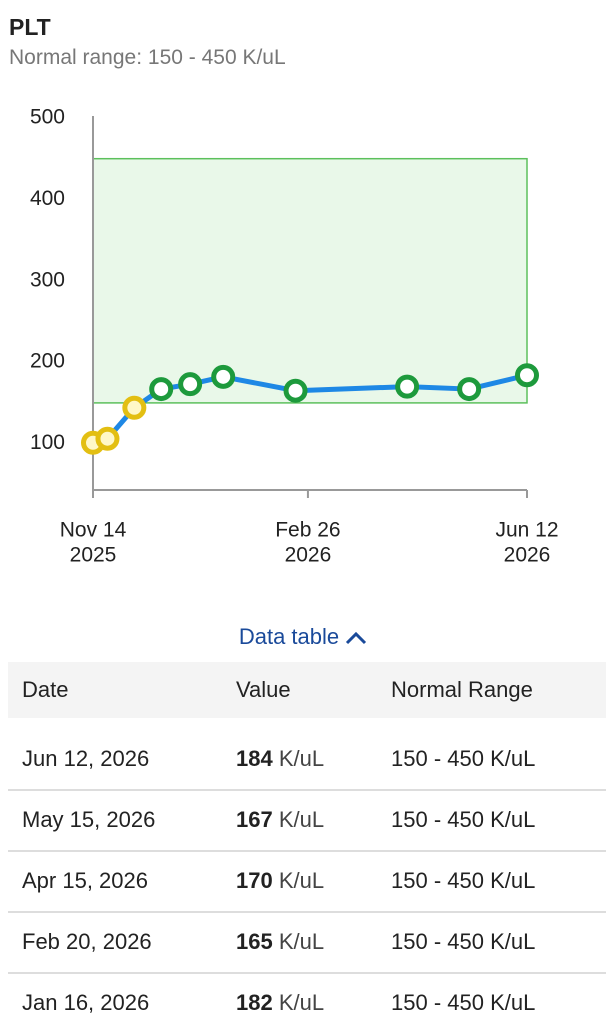  What do you see at coordinates (356, 638) in the screenshot?
I see `chevron` at bounding box center [356, 638].